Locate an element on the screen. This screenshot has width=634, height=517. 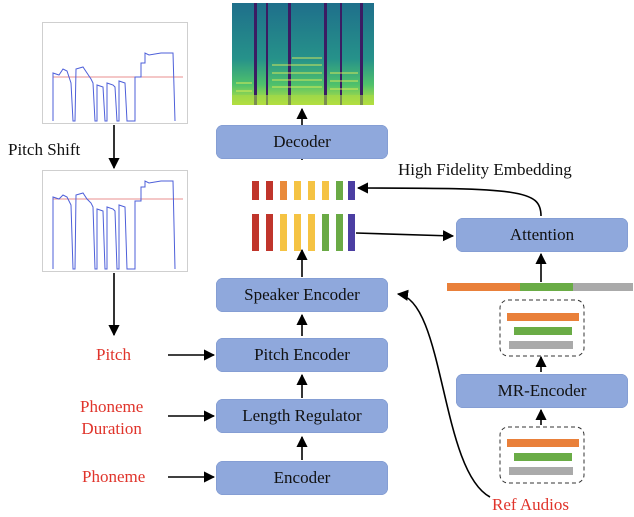
encoder-module: Encoder is located at coordinates (302, 478).